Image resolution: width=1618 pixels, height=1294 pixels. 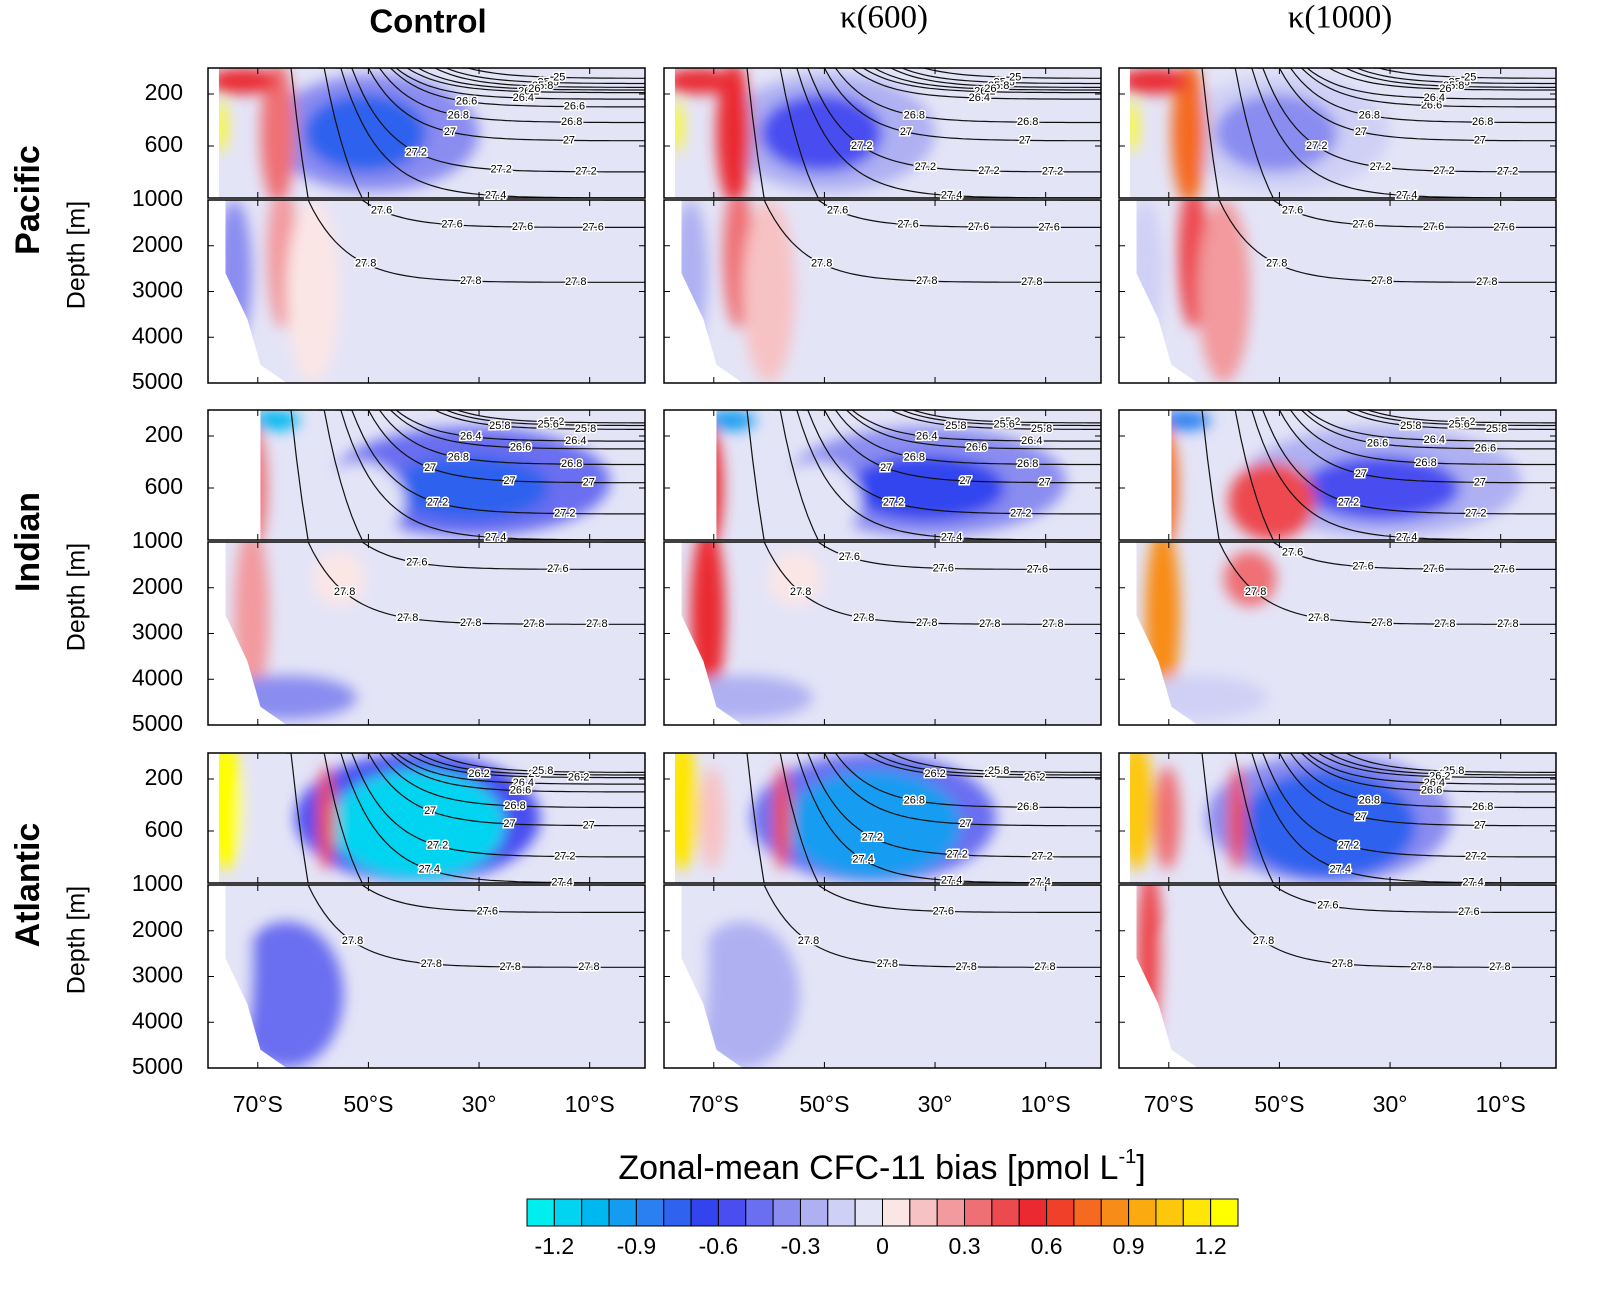 What do you see at coordinates (28, 200) in the screenshot?
I see `row-title: Pacific` at bounding box center [28, 200].